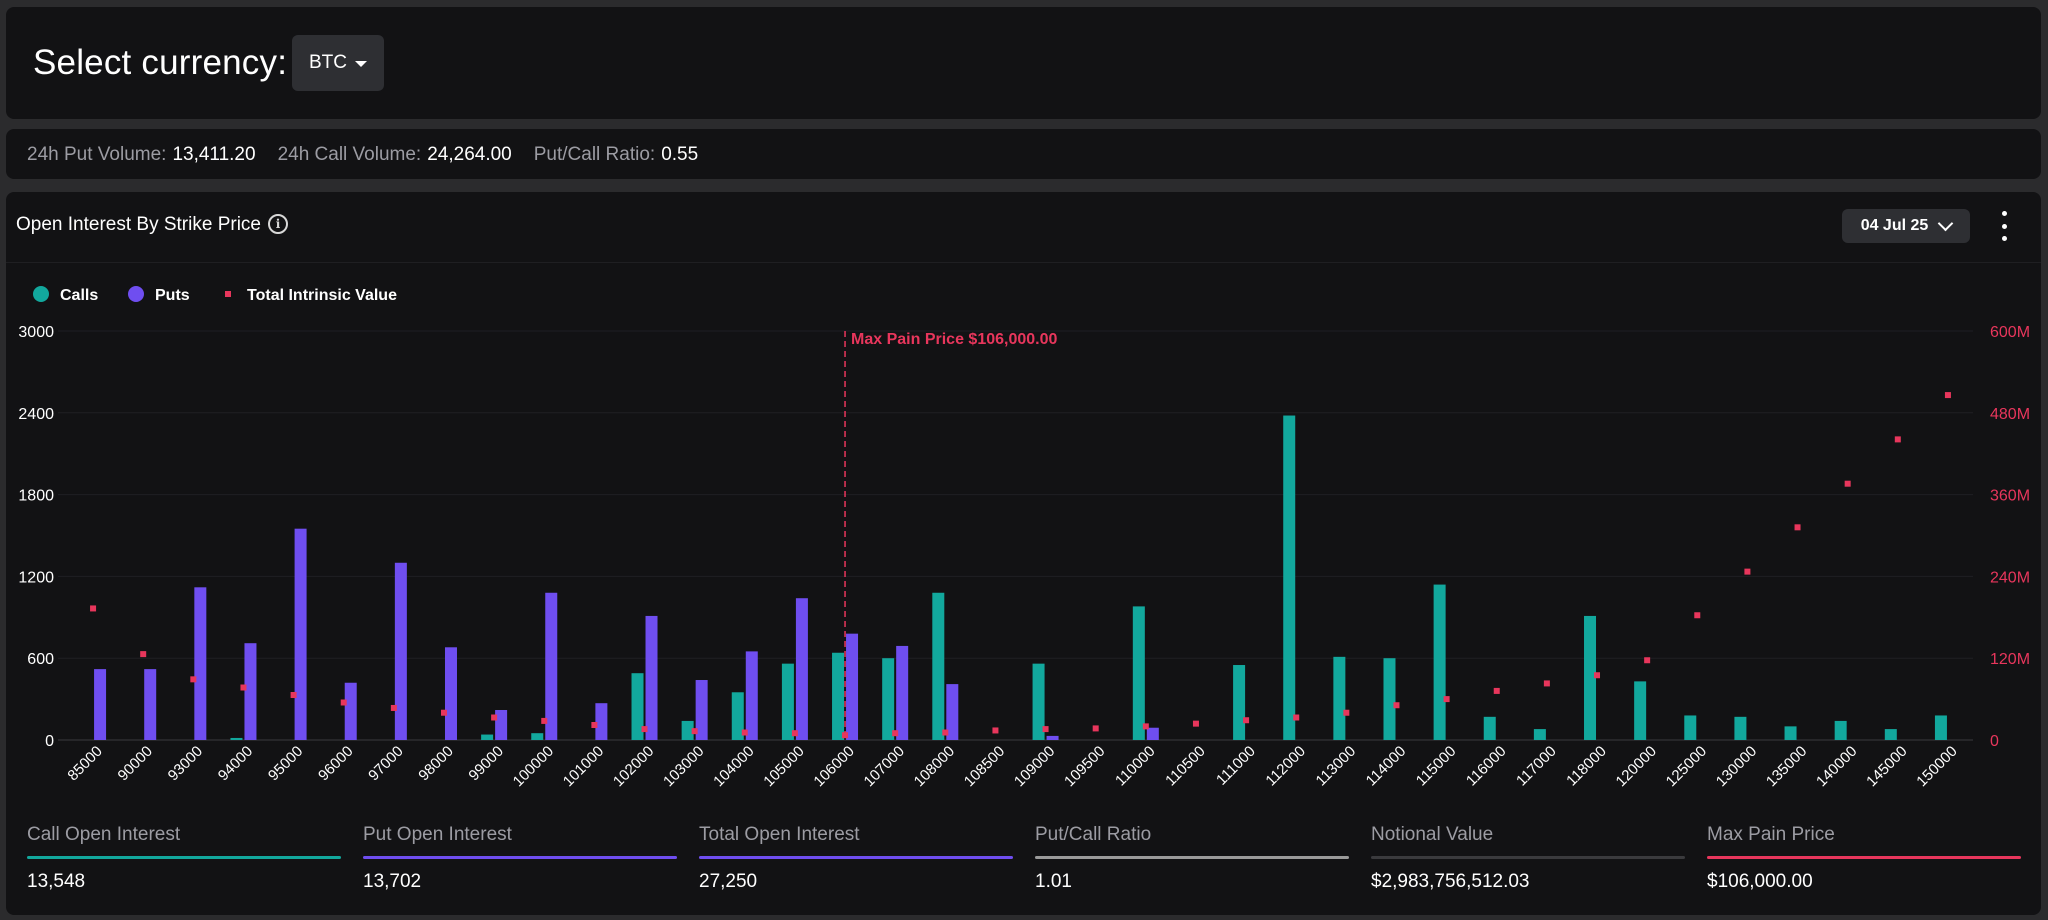 The width and height of the screenshot is (2048, 920). Describe the element at coordinates (884, 766) in the screenshot. I see `x-tick-label: 107000` at that location.